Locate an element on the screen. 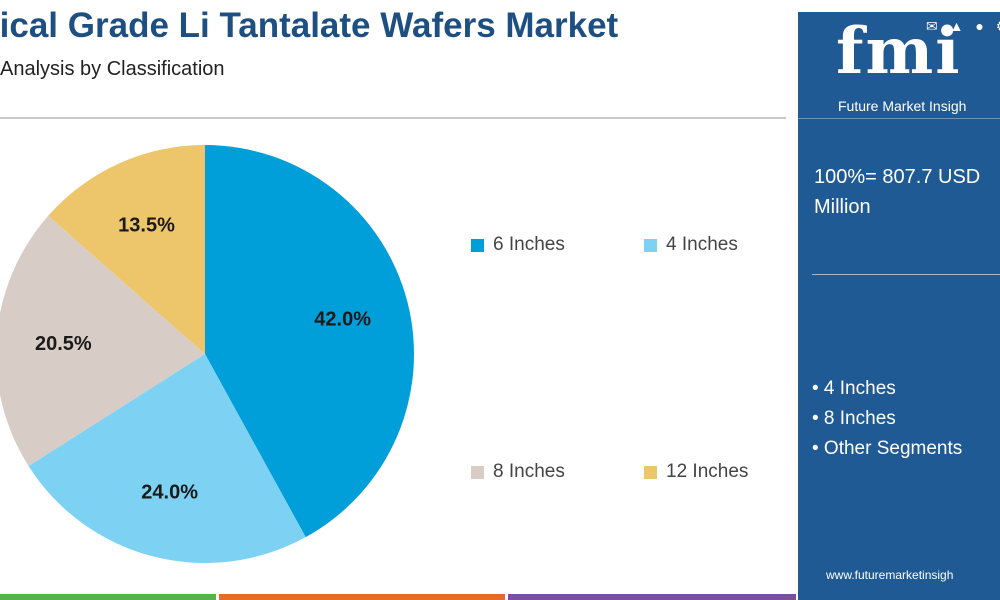 Image resolution: width=1000 pixels, height=600 pixels. segment-item: • Other Segments is located at coordinates (887, 448).